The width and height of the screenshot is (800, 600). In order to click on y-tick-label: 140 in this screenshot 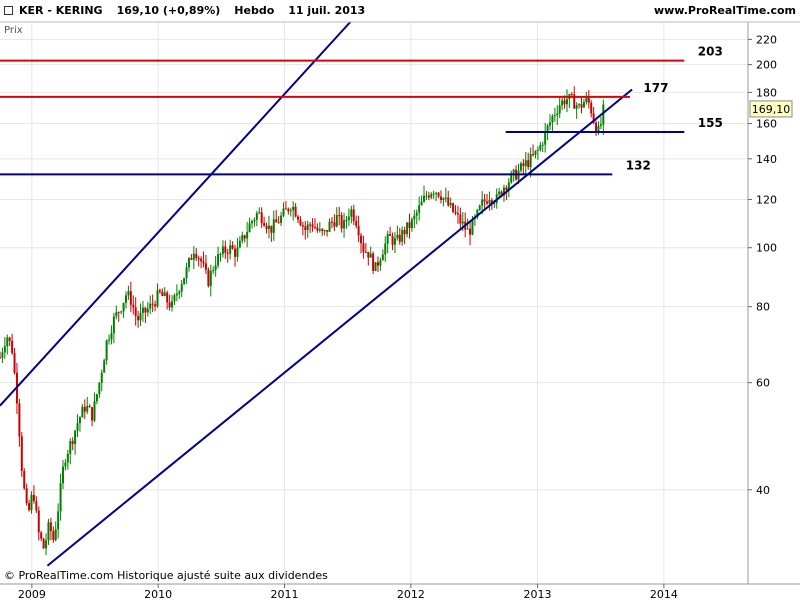, I will do `click(766, 159)`.